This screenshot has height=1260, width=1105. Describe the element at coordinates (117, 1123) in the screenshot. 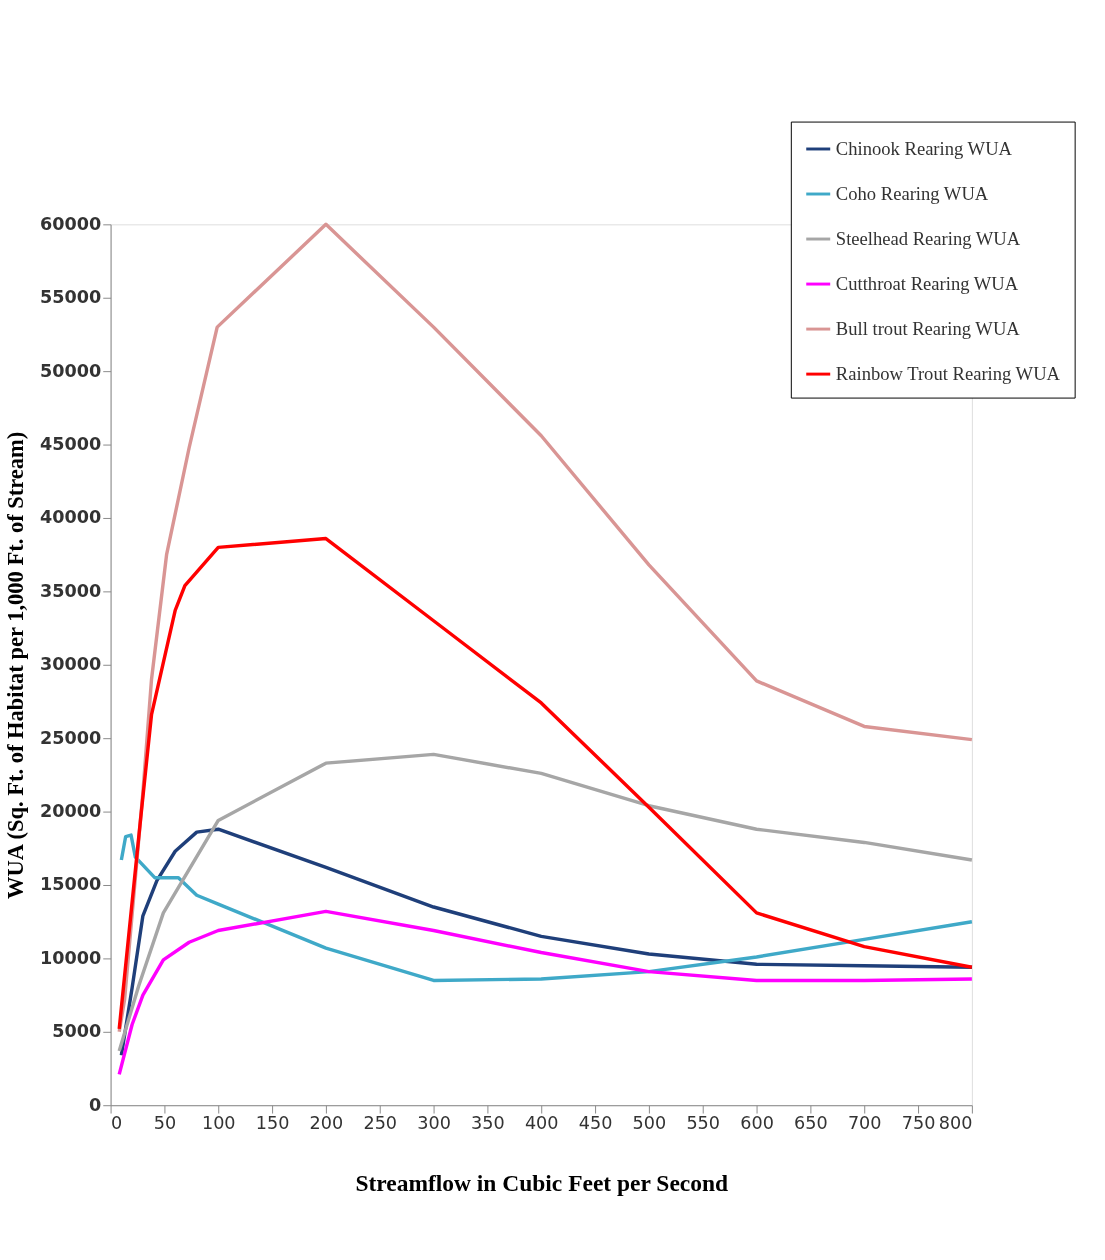

I see `x-tick-label: 0` at that location.